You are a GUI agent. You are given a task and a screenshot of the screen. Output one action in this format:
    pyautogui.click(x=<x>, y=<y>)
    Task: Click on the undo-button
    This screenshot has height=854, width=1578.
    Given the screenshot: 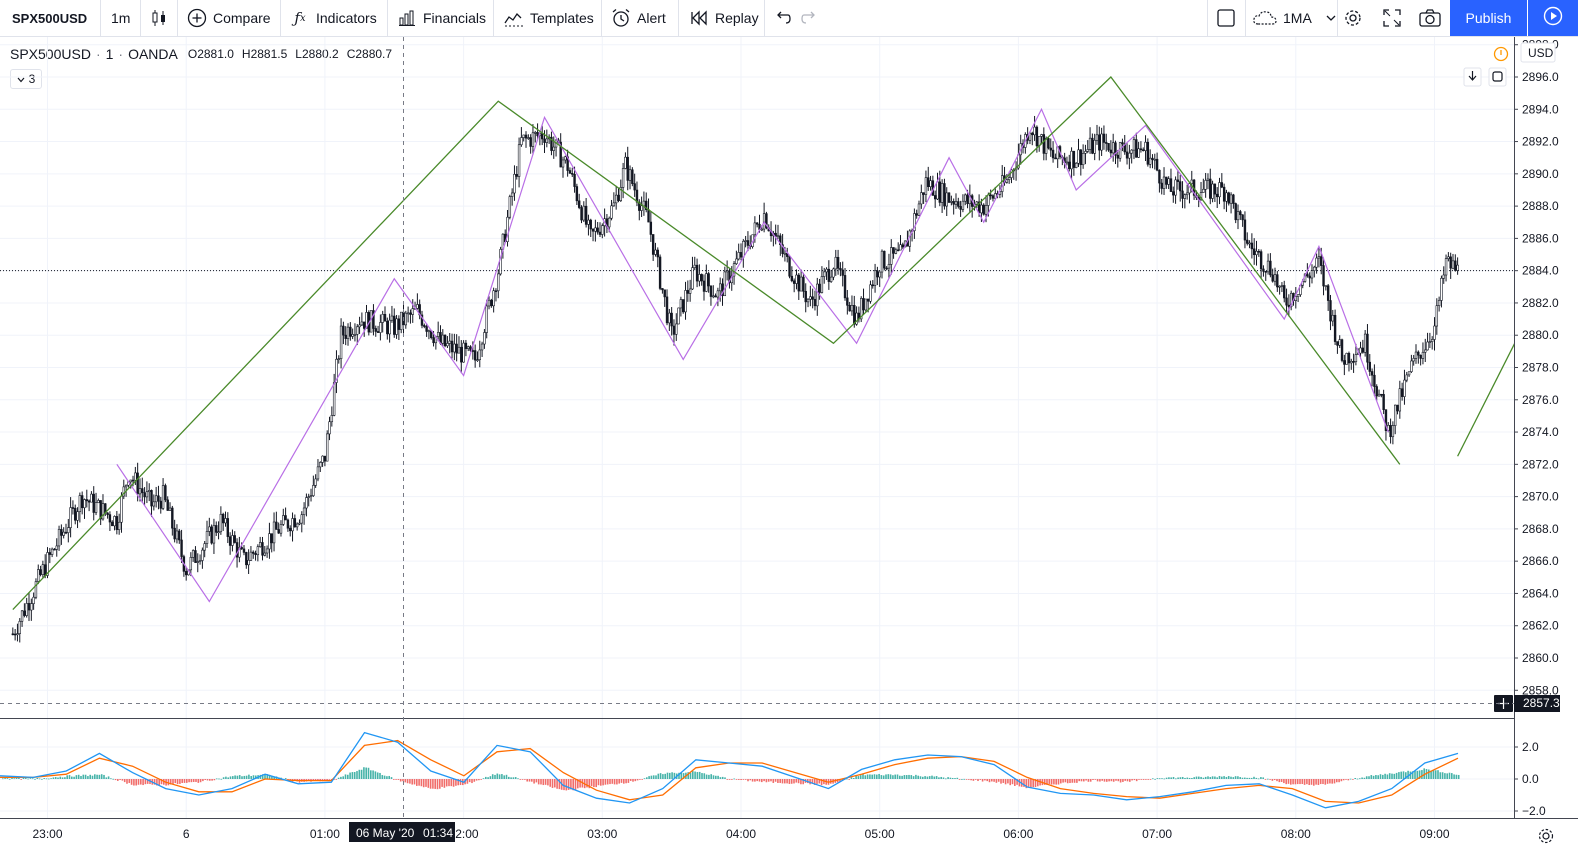 What is the action you would take?
    pyautogui.click(x=784, y=18)
    